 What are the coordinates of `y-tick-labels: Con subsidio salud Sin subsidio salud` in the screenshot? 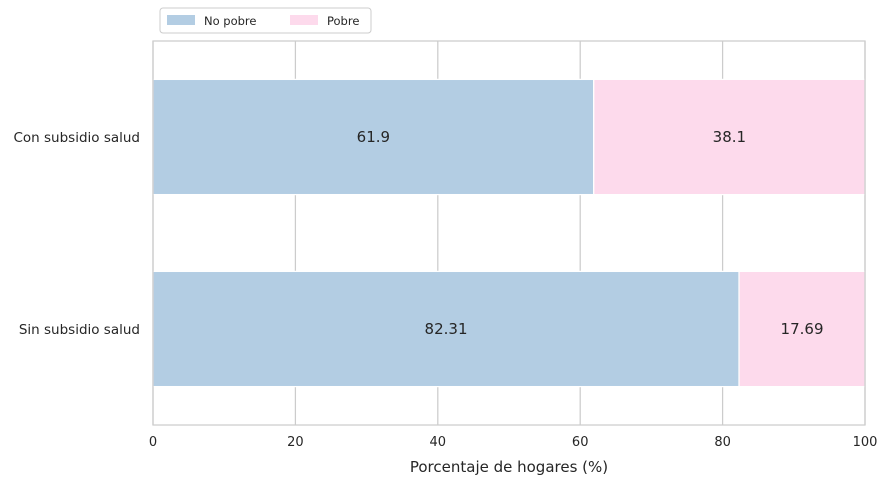 It's located at (76, 234).